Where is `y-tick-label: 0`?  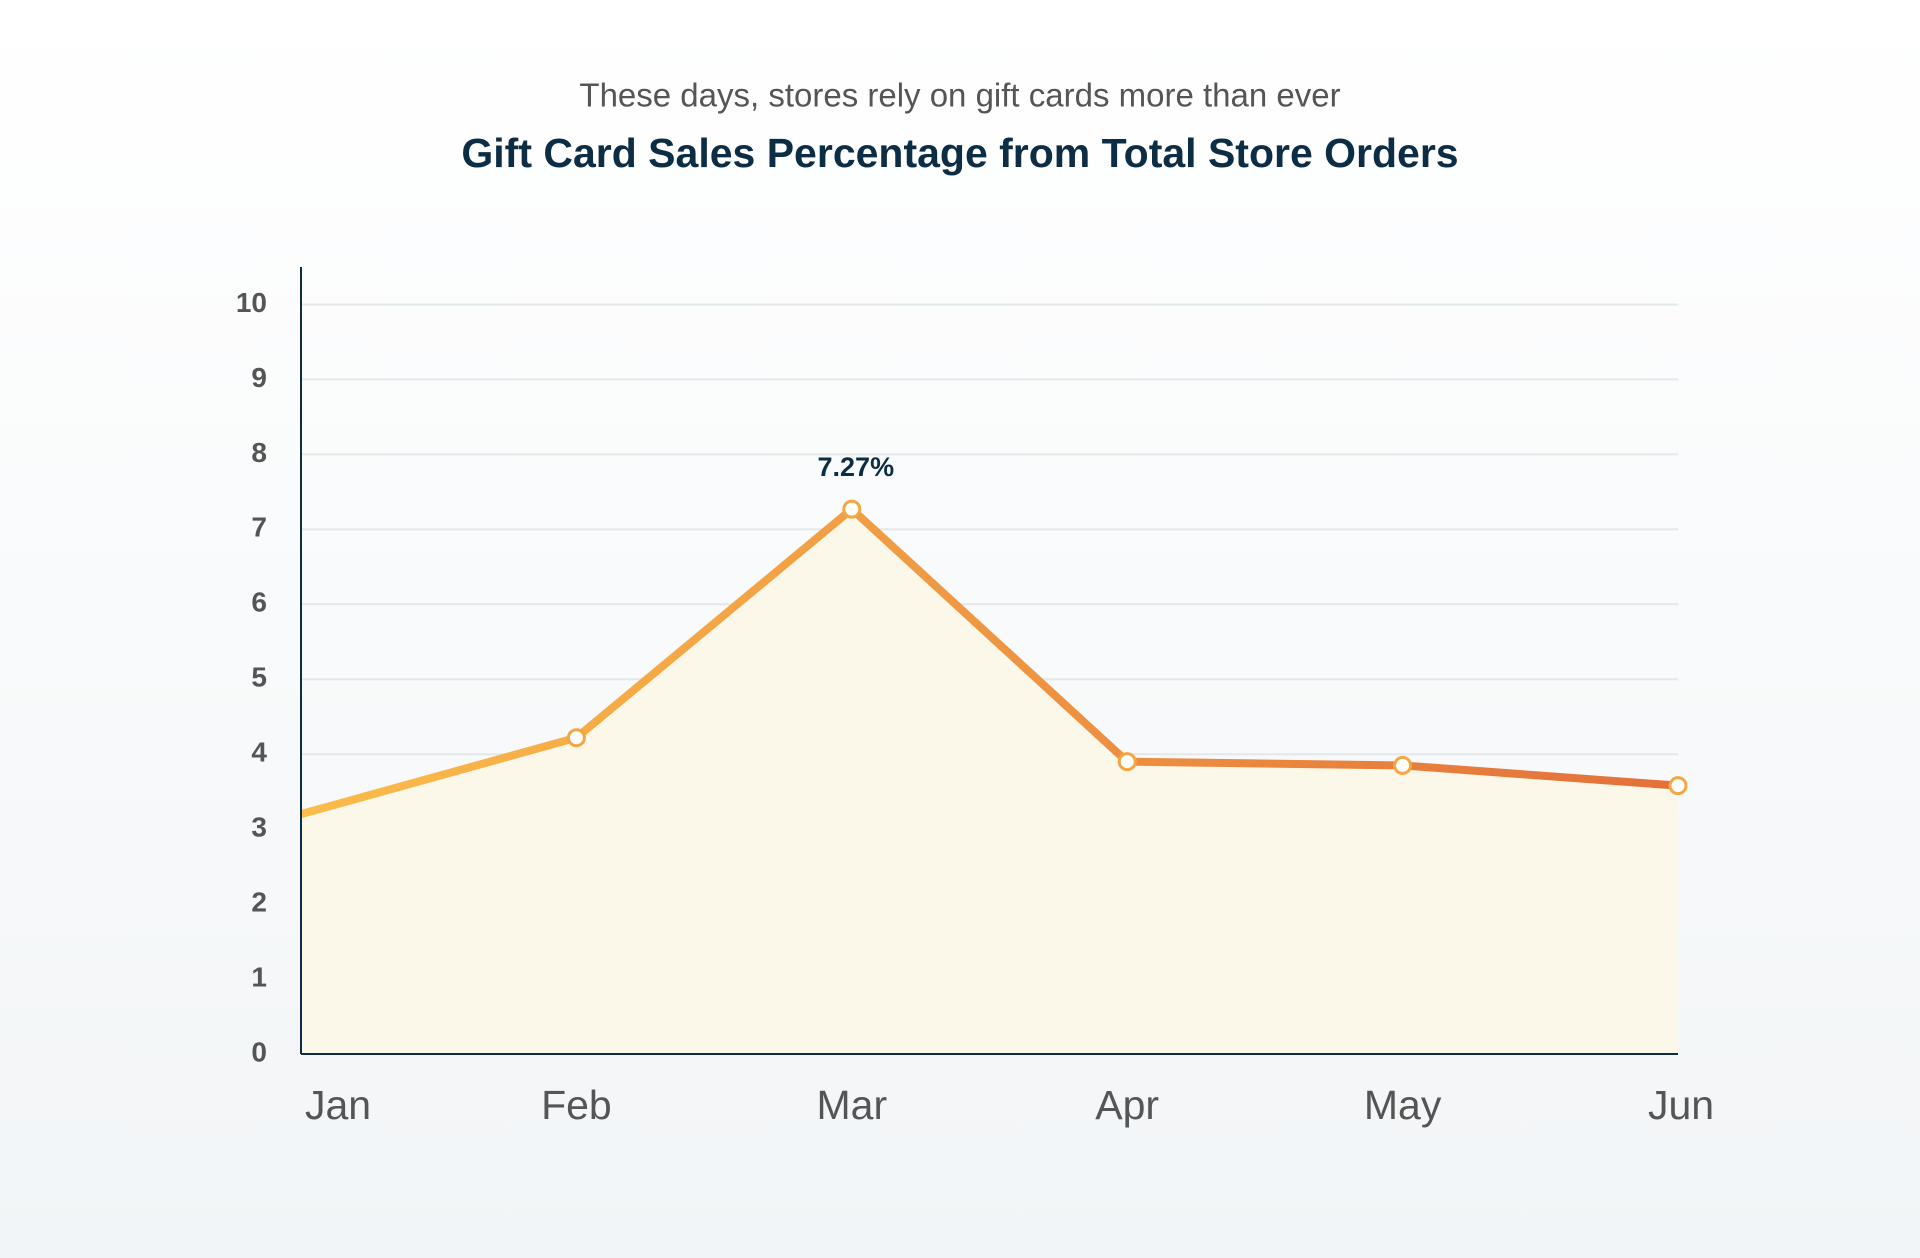 y-tick-label: 0 is located at coordinates (259, 1051).